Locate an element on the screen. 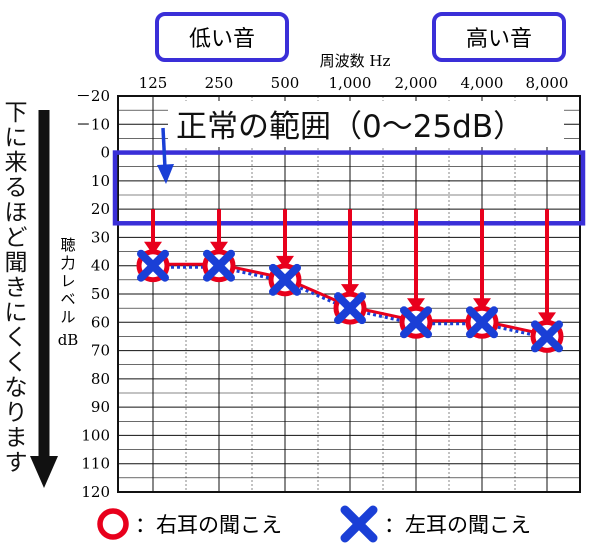  y-tick-label: －20 is located at coordinates (93, 96).